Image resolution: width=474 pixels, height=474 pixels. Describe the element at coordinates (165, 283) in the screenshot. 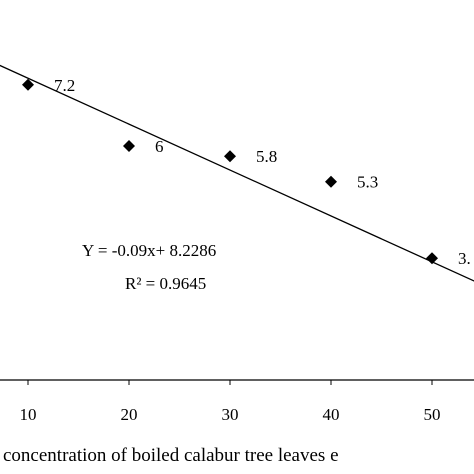

I see `r-squared: R² = 0.9645` at that location.